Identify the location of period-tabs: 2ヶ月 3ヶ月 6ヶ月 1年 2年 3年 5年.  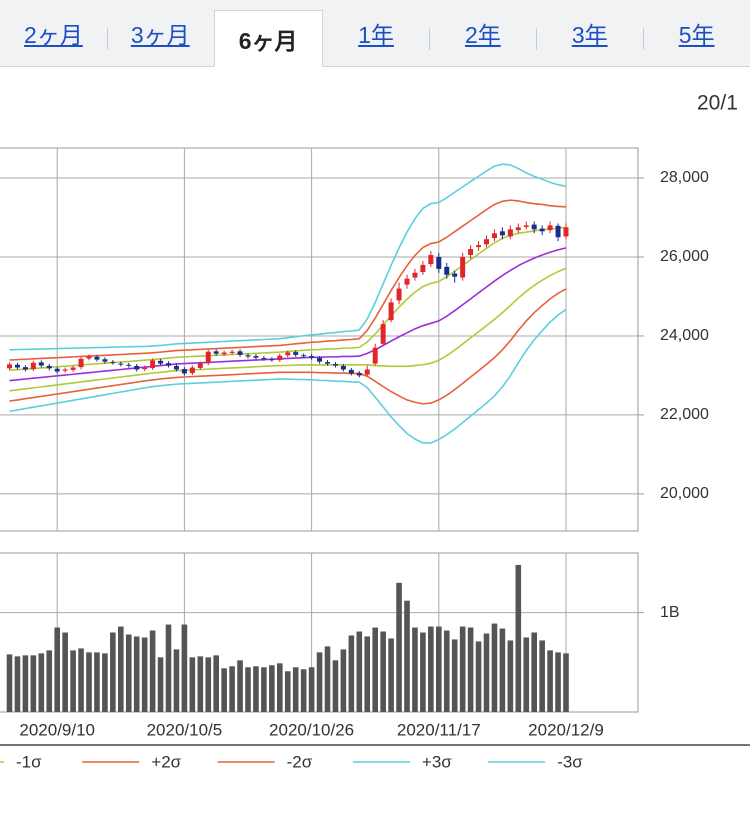
(375, 33).